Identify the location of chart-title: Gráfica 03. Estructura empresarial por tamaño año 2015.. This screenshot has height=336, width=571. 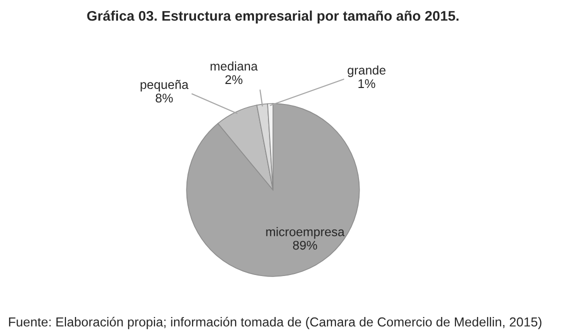
(272, 17).